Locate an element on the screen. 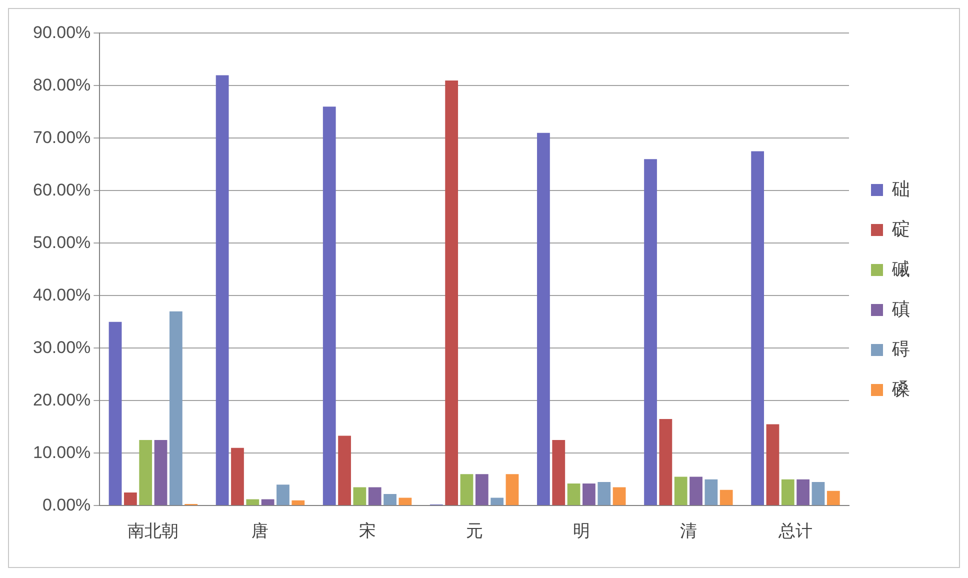 The image size is (968, 578). x-tick-label: 元 is located at coordinates (474, 530).